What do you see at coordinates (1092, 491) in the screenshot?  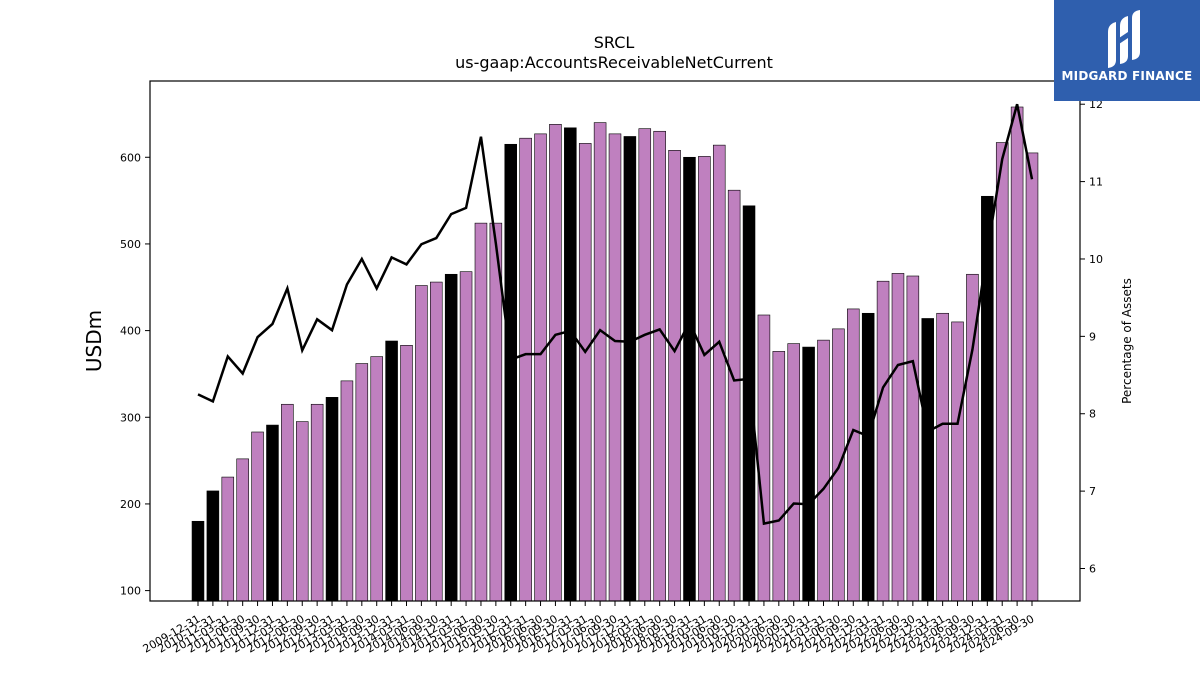 I see `y2-tick-label: 7` at bounding box center [1092, 491].